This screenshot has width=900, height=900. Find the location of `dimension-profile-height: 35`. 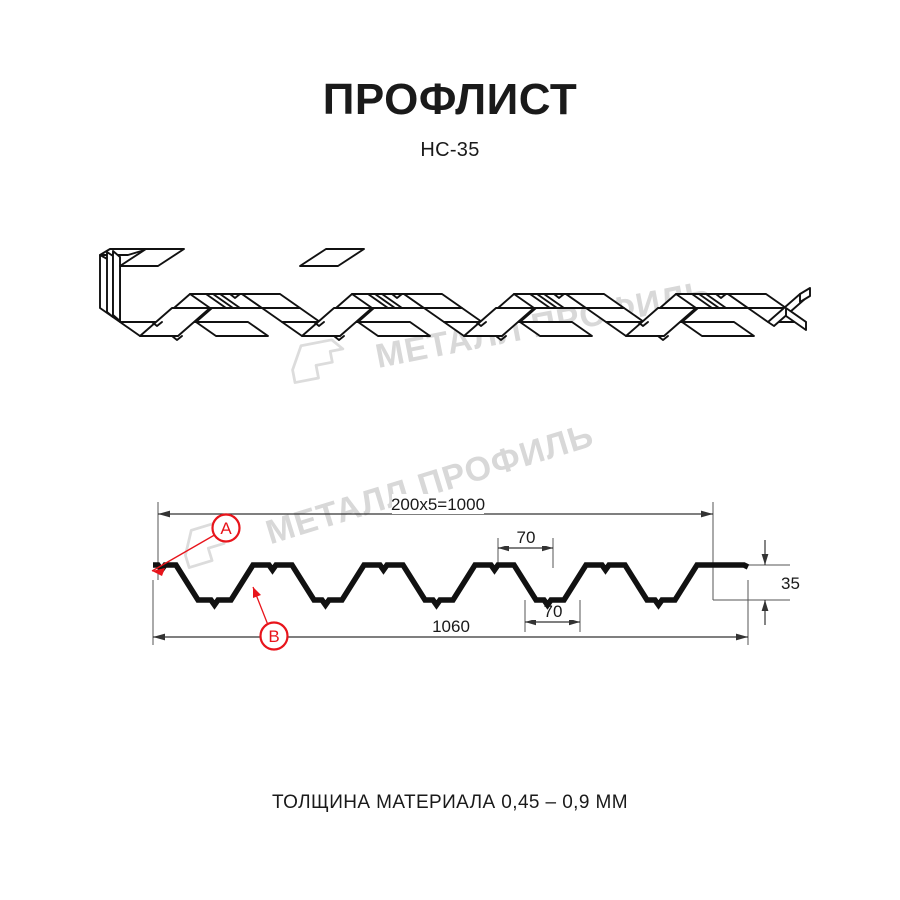

dimension-profile-height: 35 is located at coordinates (780, 582).